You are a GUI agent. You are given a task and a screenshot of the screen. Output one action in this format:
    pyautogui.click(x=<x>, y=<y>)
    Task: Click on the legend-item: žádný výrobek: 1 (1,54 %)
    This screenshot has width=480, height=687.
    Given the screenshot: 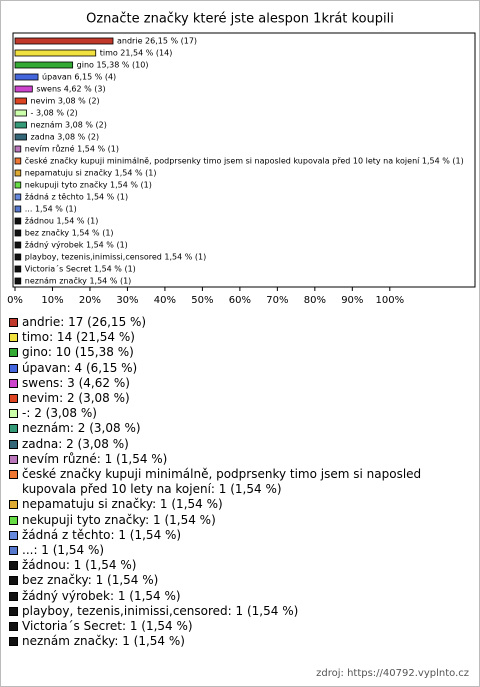 What is the action you would take?
    pyautogui.click(x=240, y=596)
    